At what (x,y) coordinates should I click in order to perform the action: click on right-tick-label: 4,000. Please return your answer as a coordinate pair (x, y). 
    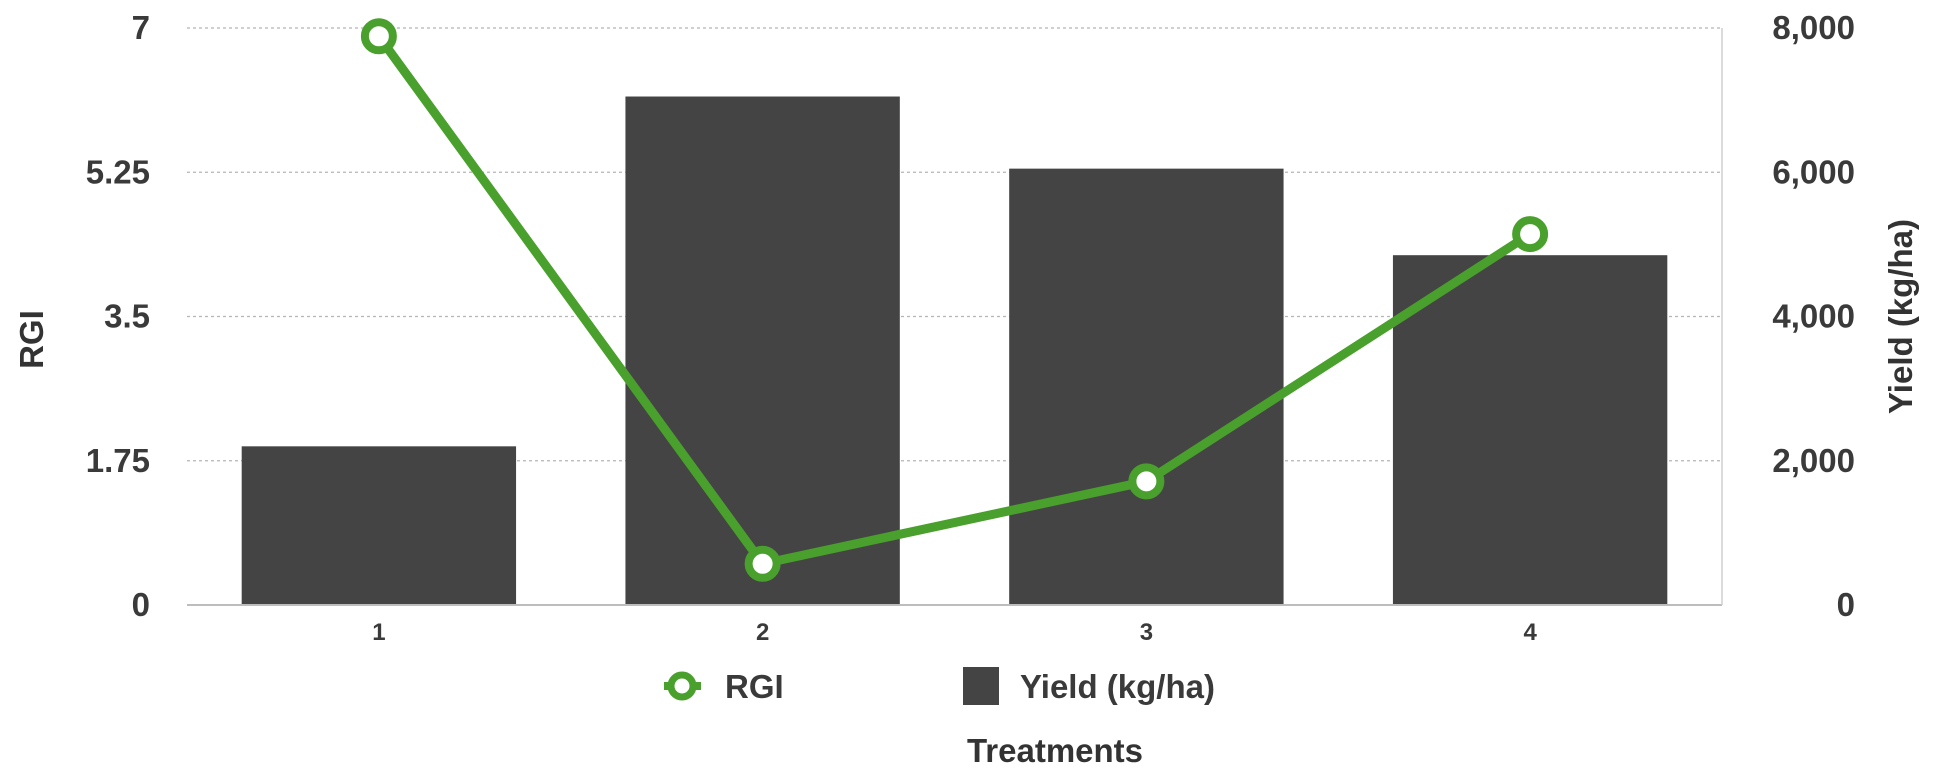
    Looking at the image, I should click on (1813, 316).